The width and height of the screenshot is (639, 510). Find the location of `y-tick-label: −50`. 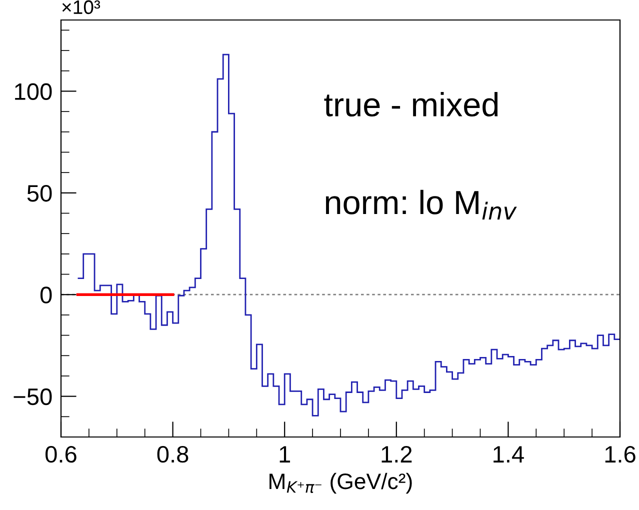

y-tick-label: −50 is located at coordinates (33, 397).